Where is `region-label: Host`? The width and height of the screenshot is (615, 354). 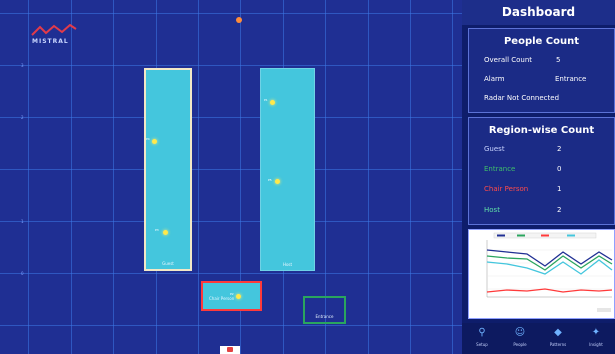
region-label: Host is located at coordinates (287, 264).